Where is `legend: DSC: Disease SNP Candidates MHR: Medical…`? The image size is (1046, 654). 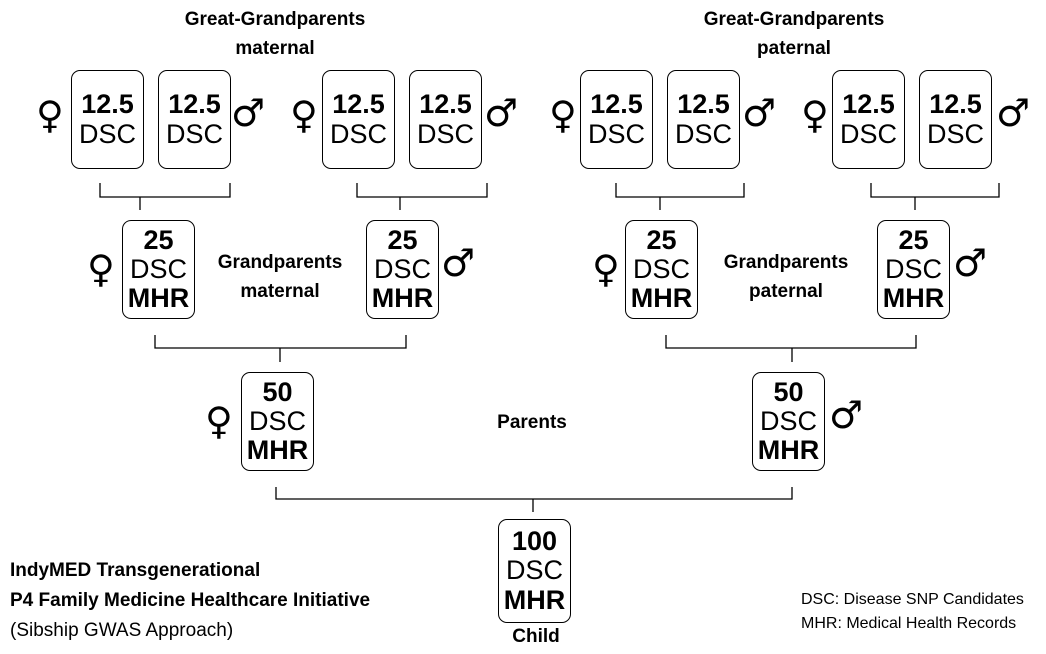 legend: DSC: Disease SNP Candidates MHR: Medical… is located at coordinates (912, 612).